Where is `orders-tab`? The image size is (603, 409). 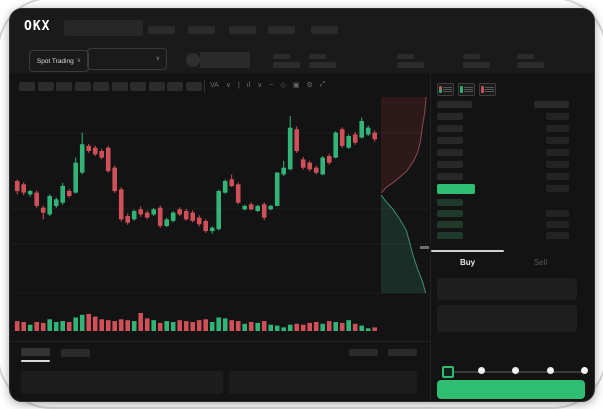
orders-tab is located at coordinates (75, 353).